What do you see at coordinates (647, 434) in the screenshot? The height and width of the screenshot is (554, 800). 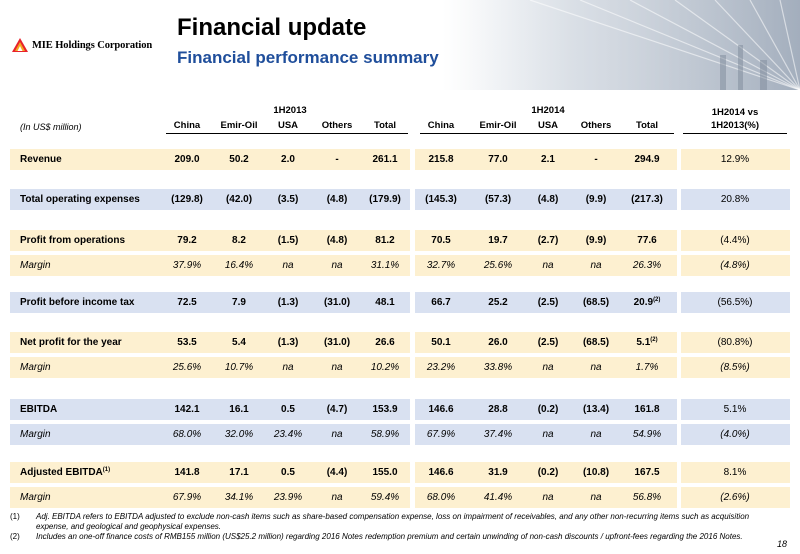 I see `table-cell: 54.9%` at bounding box center [647, 434].